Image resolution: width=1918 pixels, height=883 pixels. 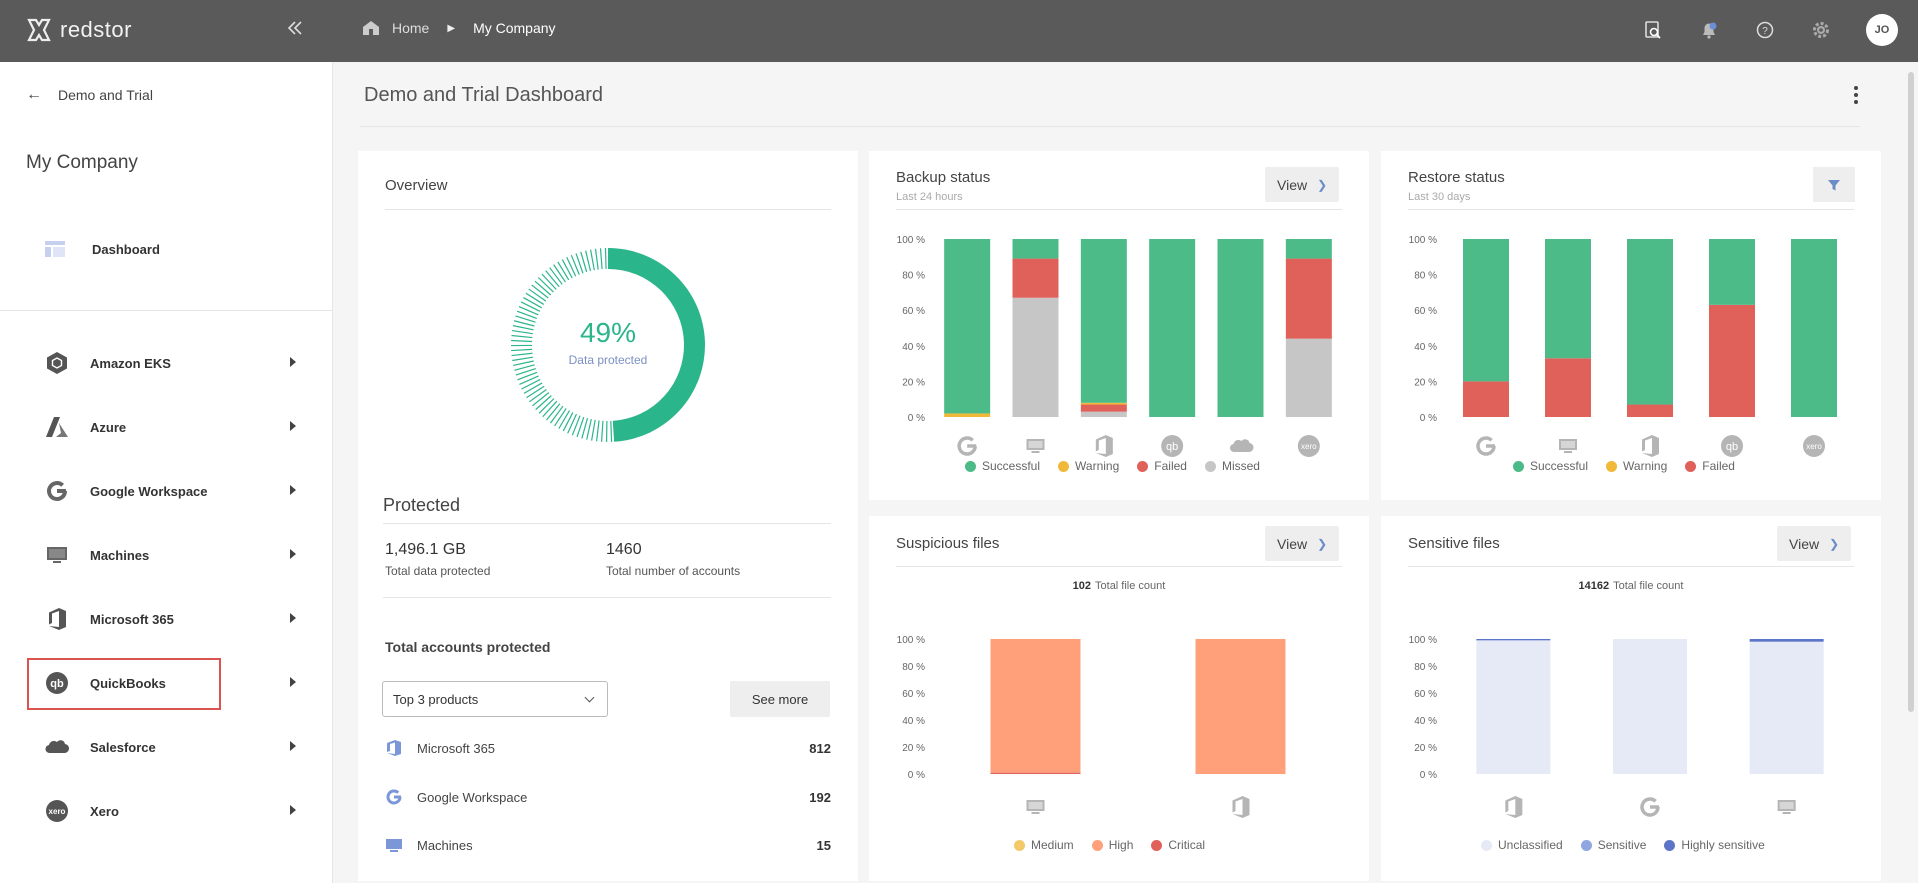 I want to click on sensitive-view-button: View ❯, so click(x=1814, y=543).